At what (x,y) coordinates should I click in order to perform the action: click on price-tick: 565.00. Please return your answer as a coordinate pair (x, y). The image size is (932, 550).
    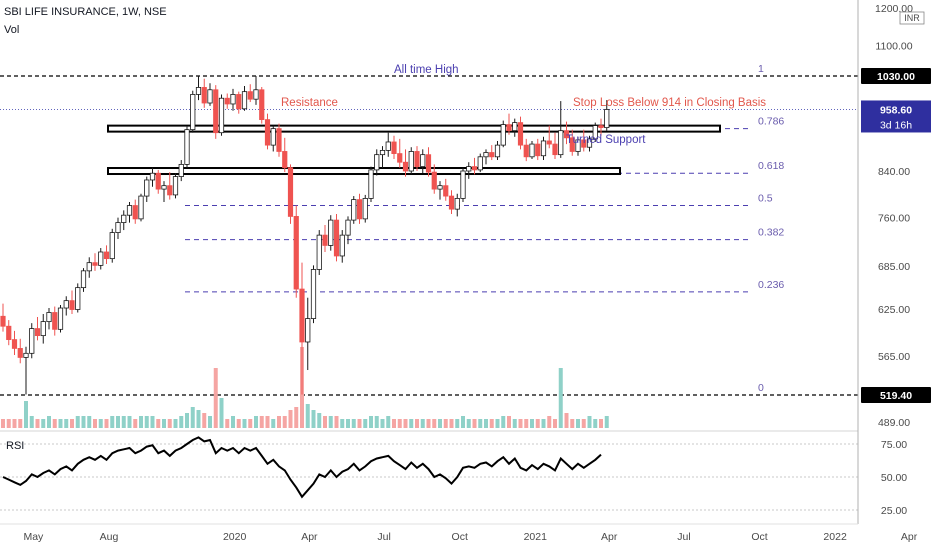
    Looking at the image, I should click on (894, 357).